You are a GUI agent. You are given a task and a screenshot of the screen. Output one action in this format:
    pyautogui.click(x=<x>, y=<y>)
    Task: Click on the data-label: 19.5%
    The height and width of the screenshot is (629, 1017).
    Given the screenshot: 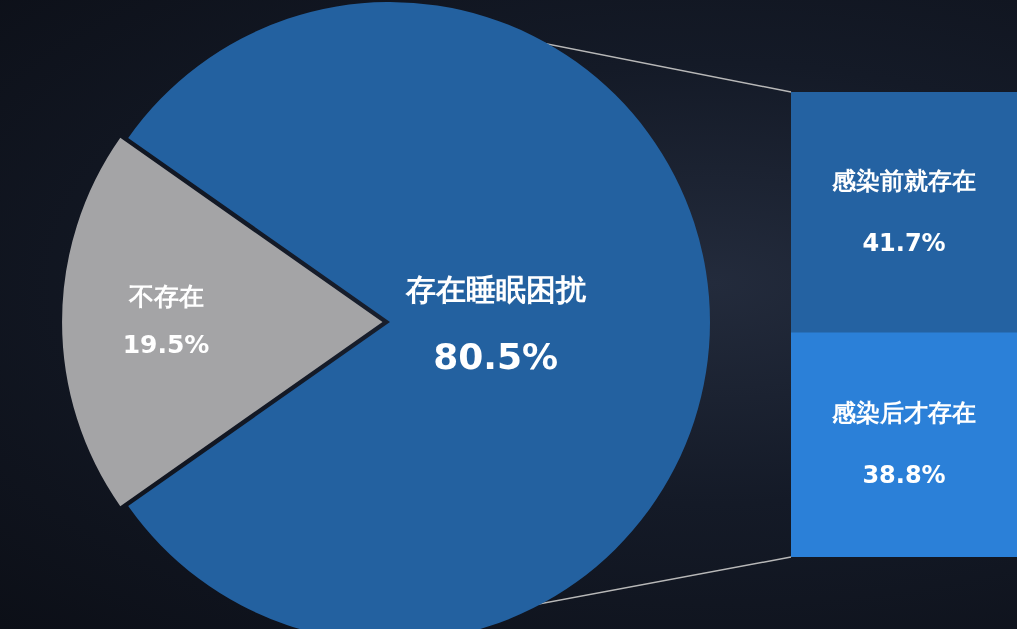 What is the action you would take?
    pyautogui.click(x=166, y=344)
    